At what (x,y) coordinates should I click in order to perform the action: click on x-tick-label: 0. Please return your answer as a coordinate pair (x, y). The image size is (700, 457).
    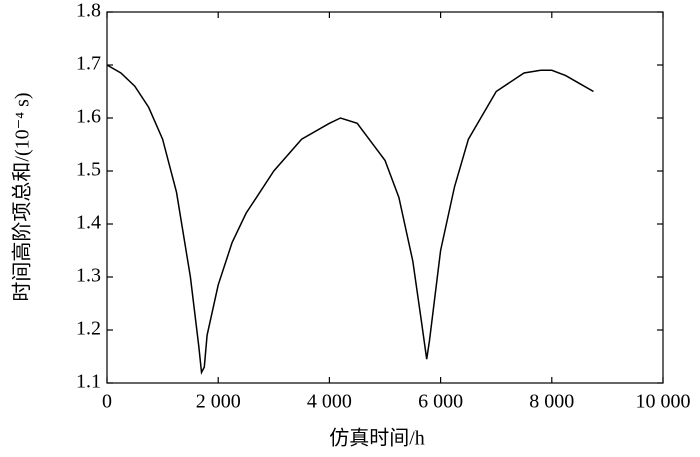
    Looking at the image, I should click on (107, 402).